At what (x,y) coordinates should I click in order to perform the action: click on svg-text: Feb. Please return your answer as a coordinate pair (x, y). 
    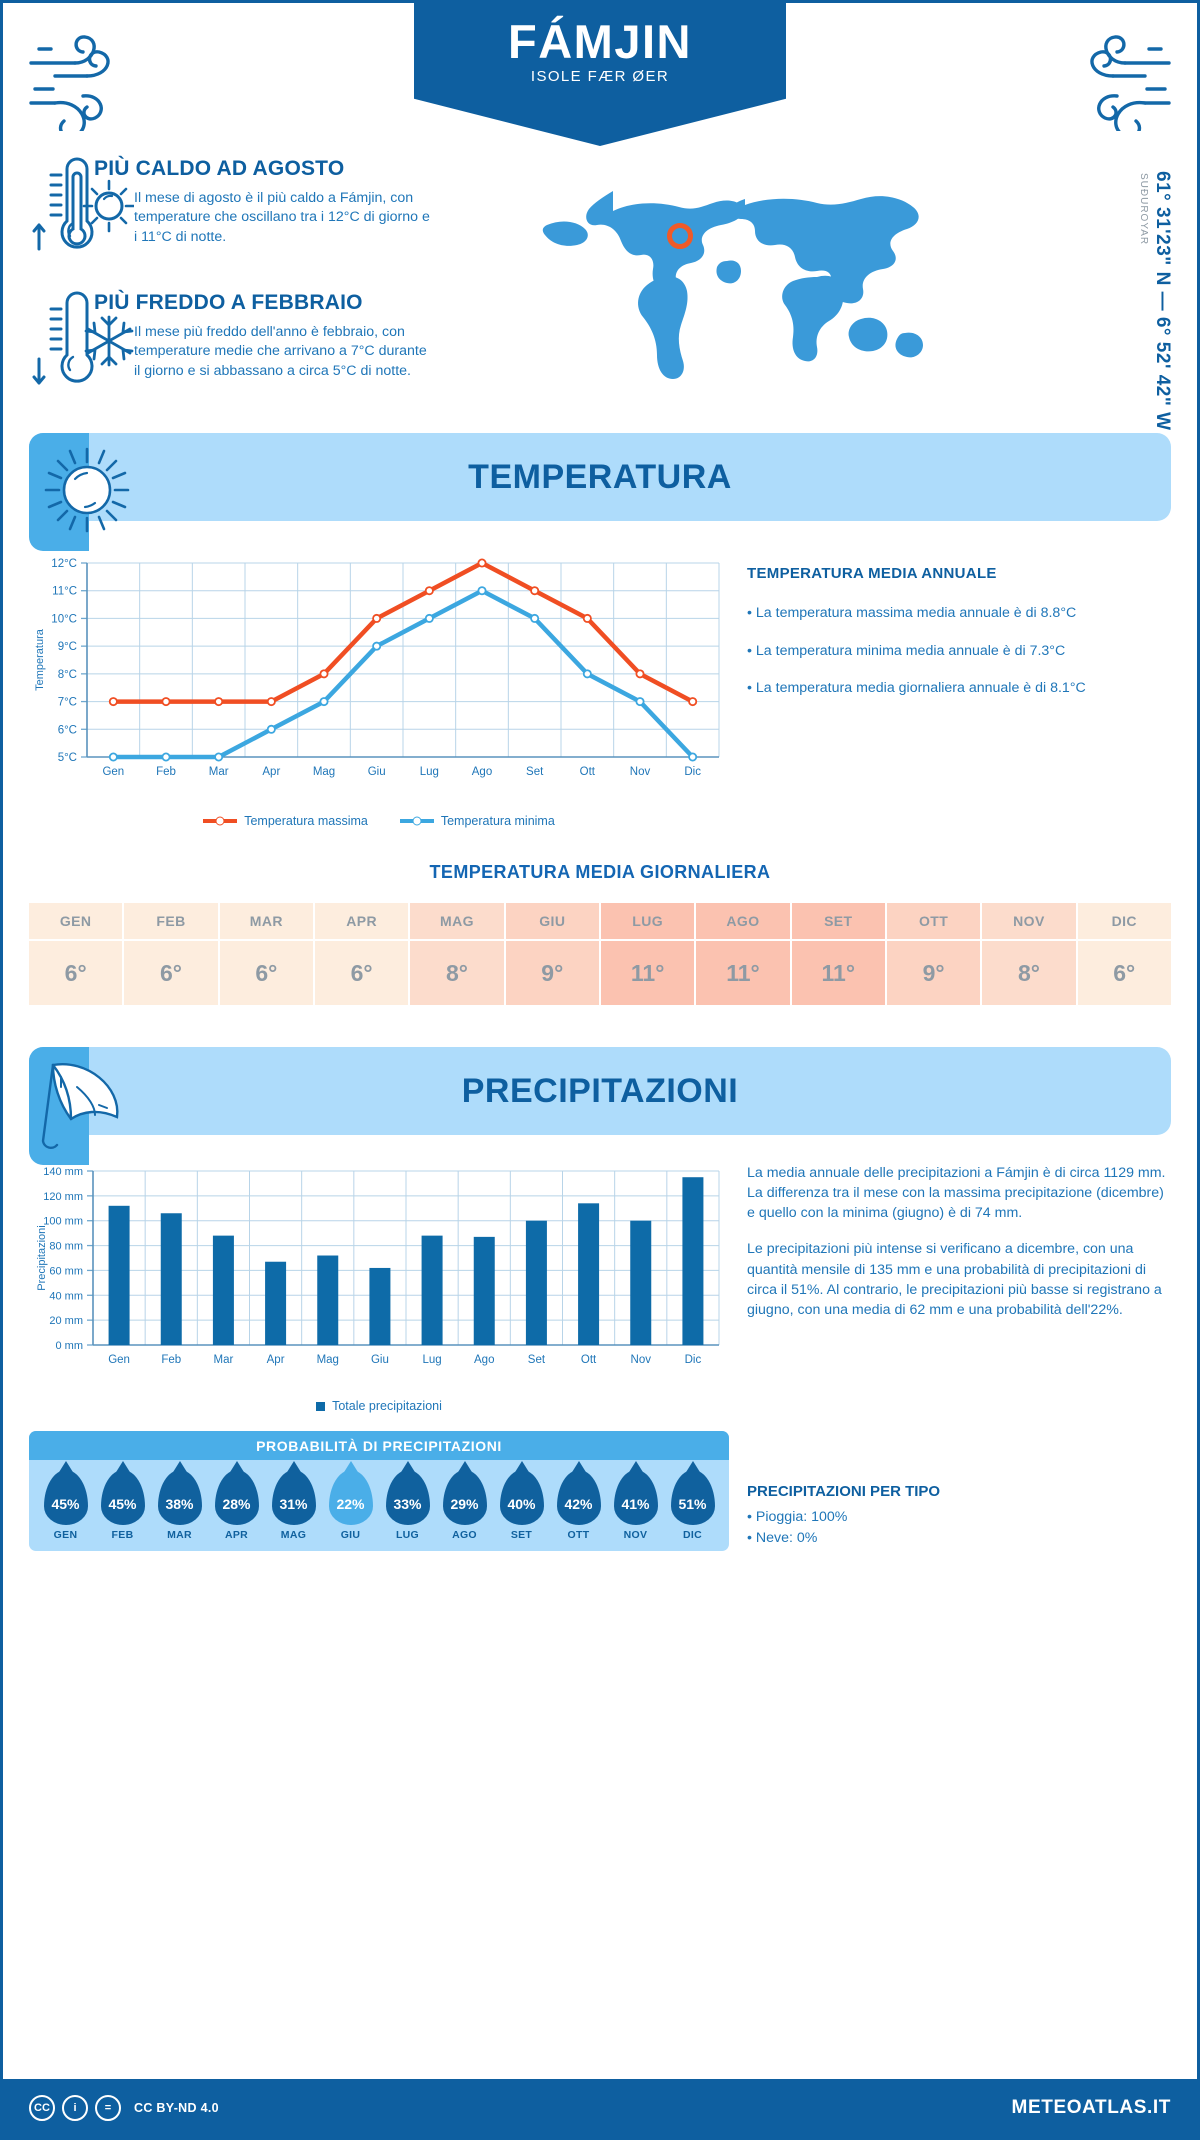
    Looking at the image, I should click on (166, 772).